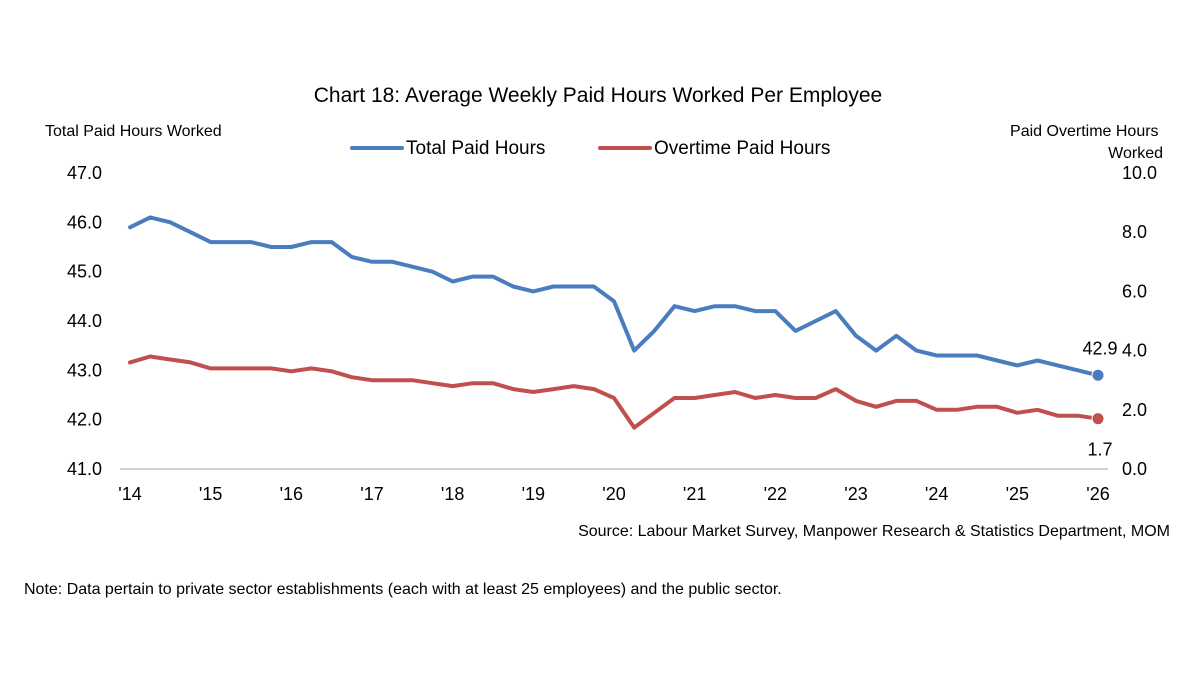 The width and height of the screenshot is (1200, 675). Describe the element at coordinates (1134, 232) in the screenshot. I see `y-right-tick-label: 8.0` at that location.